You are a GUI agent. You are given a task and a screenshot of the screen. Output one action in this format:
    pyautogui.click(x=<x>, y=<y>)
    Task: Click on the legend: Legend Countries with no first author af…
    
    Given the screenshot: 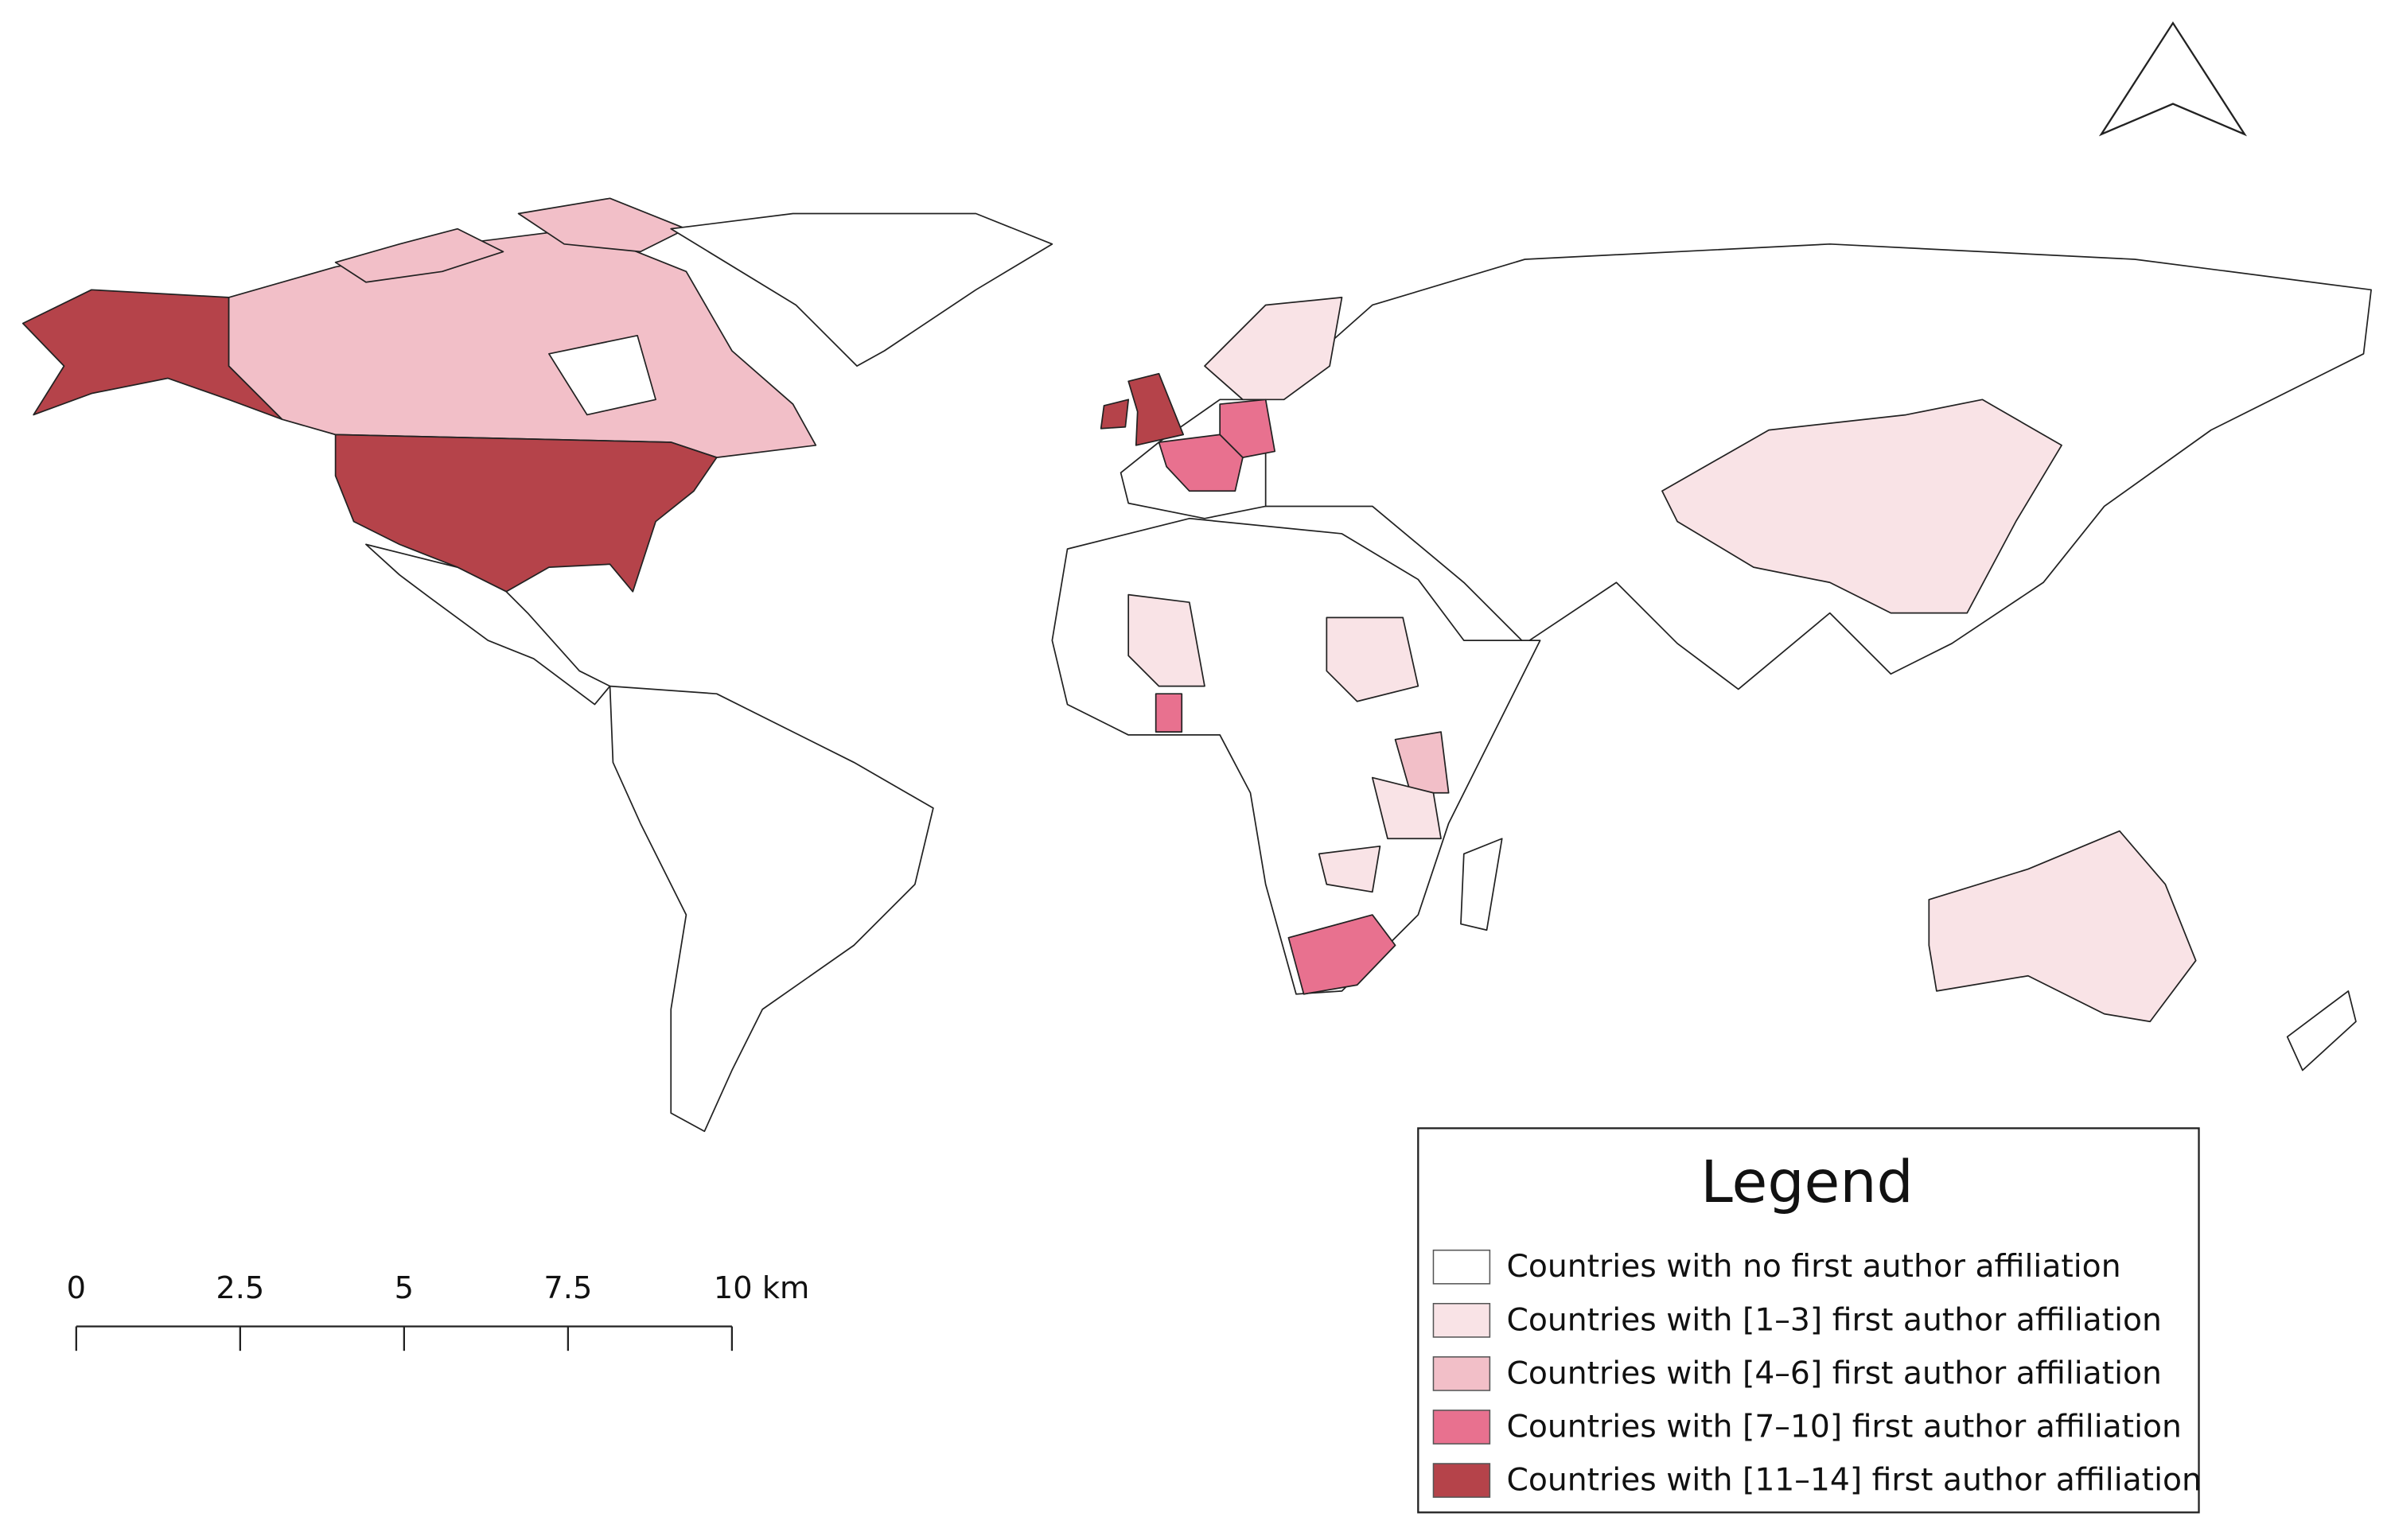 What is the action you would take?
    pyautogui.click(x=1809, y=1320)
    